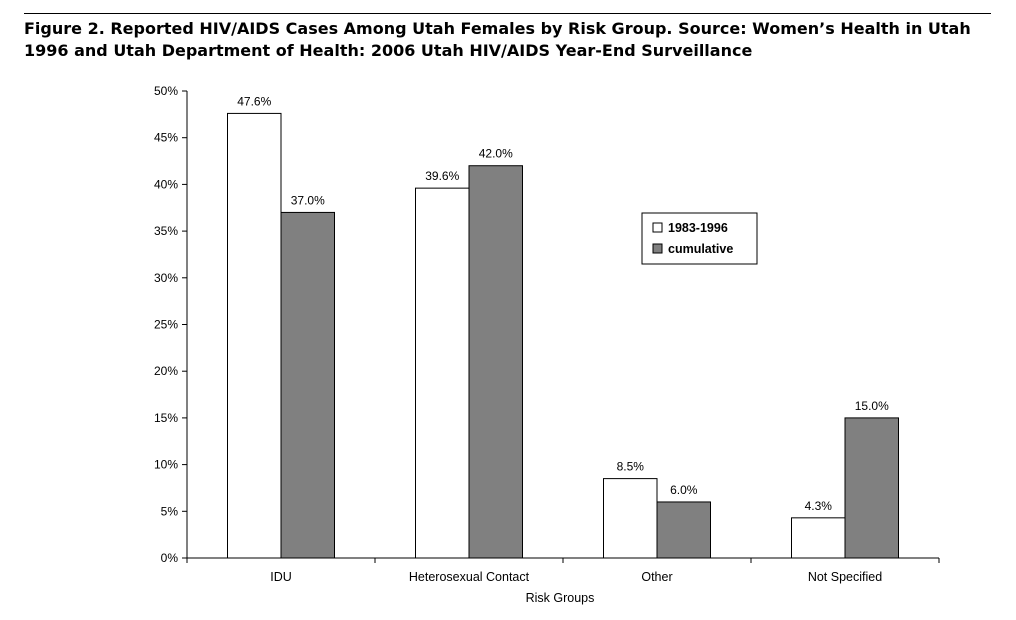 The width and height of the screenshot is (1016, 620). I want to click on legend: 1983-1996 cumulative, so click(699, 238).